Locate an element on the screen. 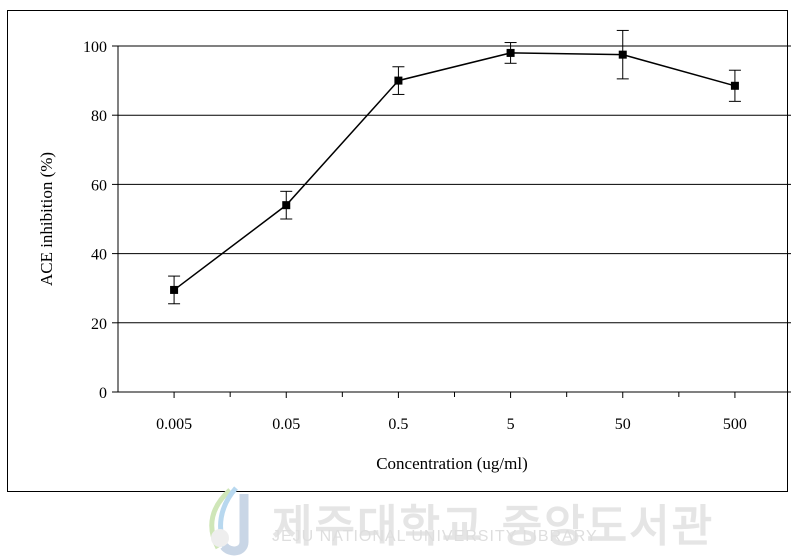  x-tick-label: 0.005 is located at coordinates (174, 424).